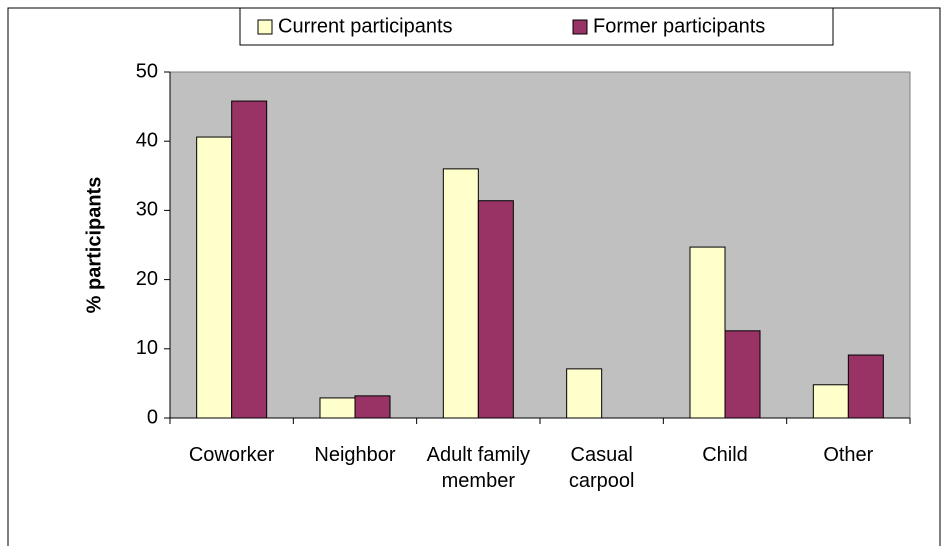 This screenshot has height=546, width=948. What do you see at coordinates (365, 26) in the screenshot?
I see `legend-label: Current participants` at bounding box center [365, 26].